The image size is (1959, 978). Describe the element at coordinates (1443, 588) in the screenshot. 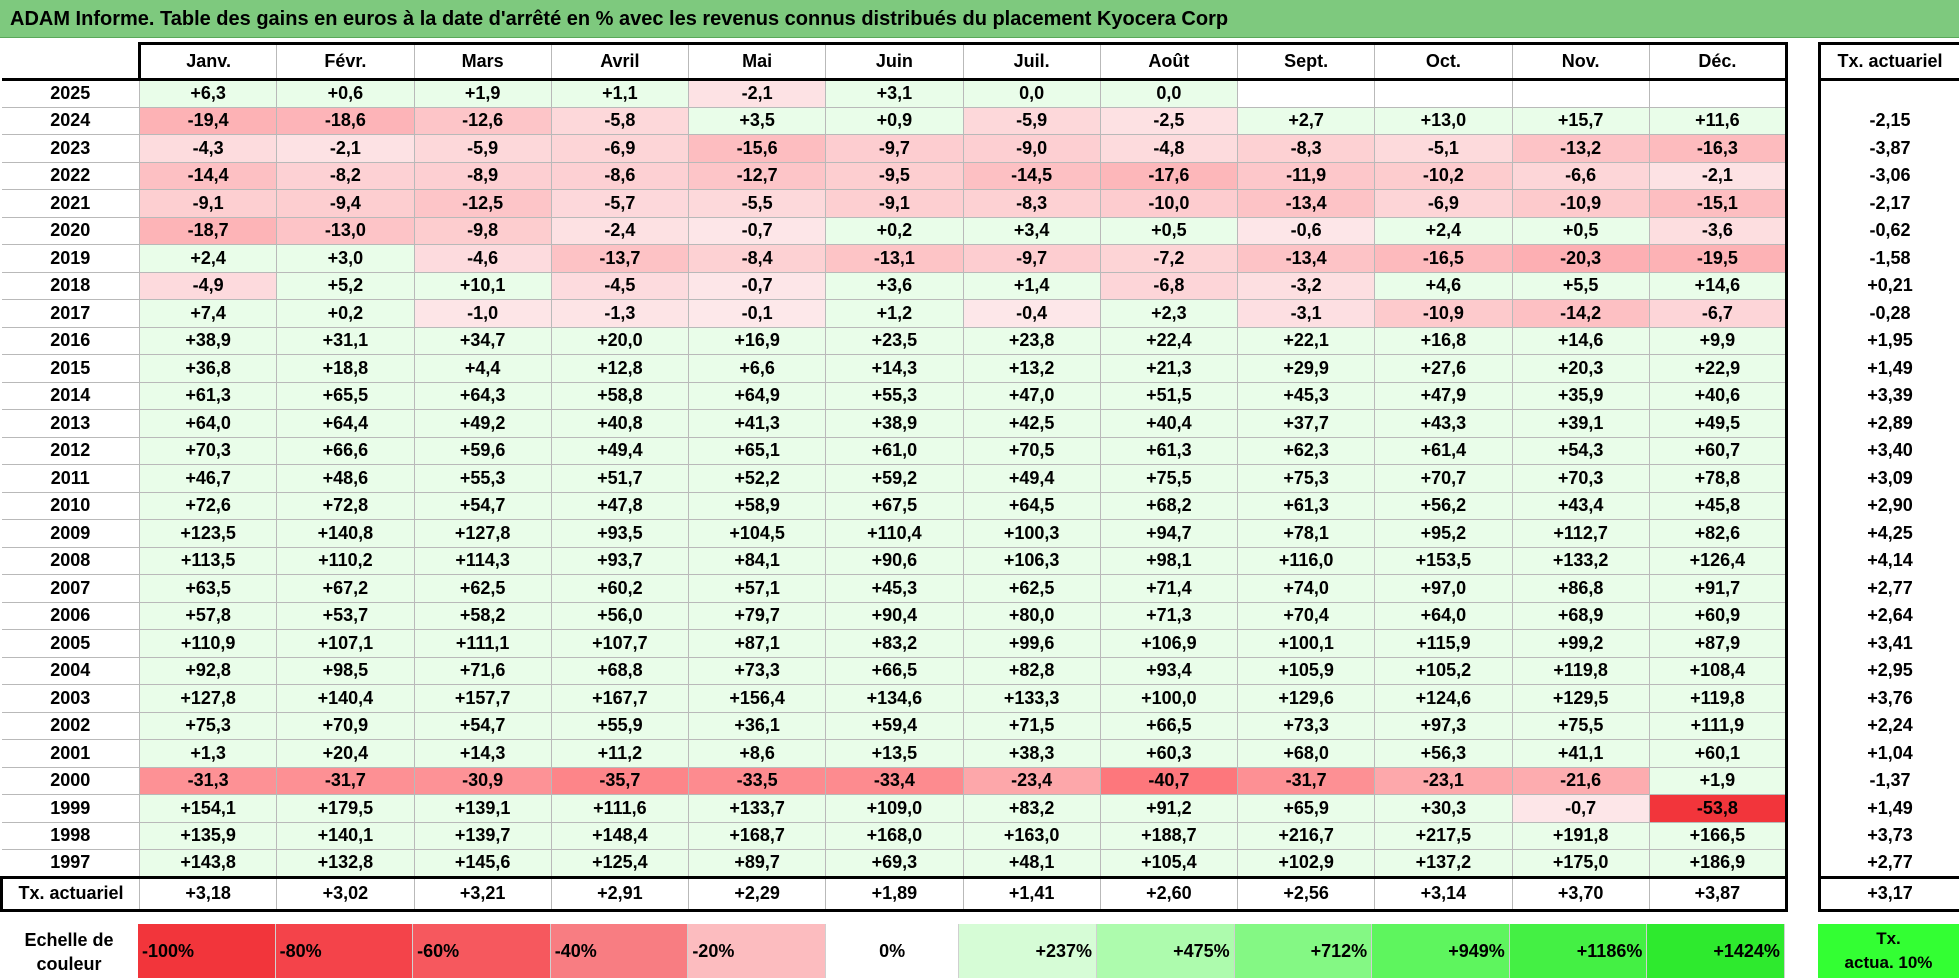

I see `gain-cell: +97,0` at that location.